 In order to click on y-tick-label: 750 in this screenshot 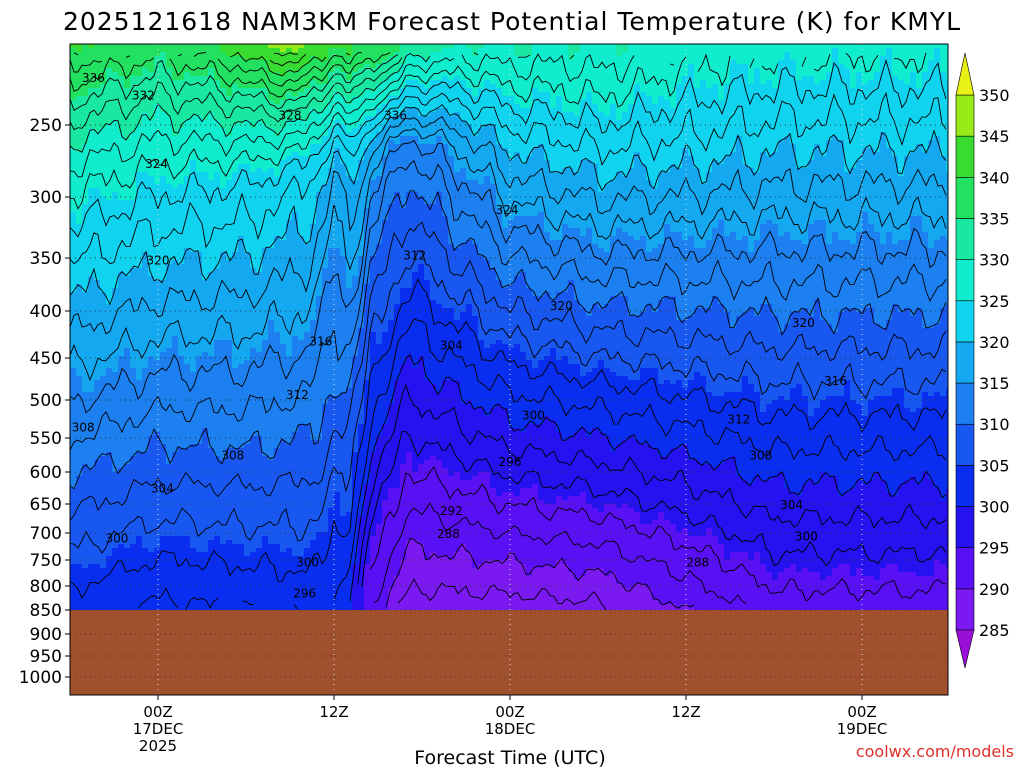, I will do `click(46, 561)`.